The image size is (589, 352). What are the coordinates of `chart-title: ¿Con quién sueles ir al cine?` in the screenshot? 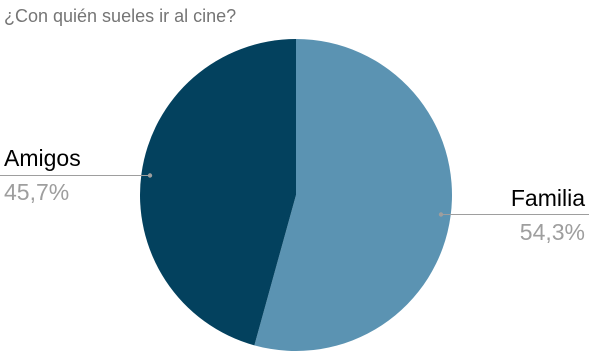 It's located at (120, 16).